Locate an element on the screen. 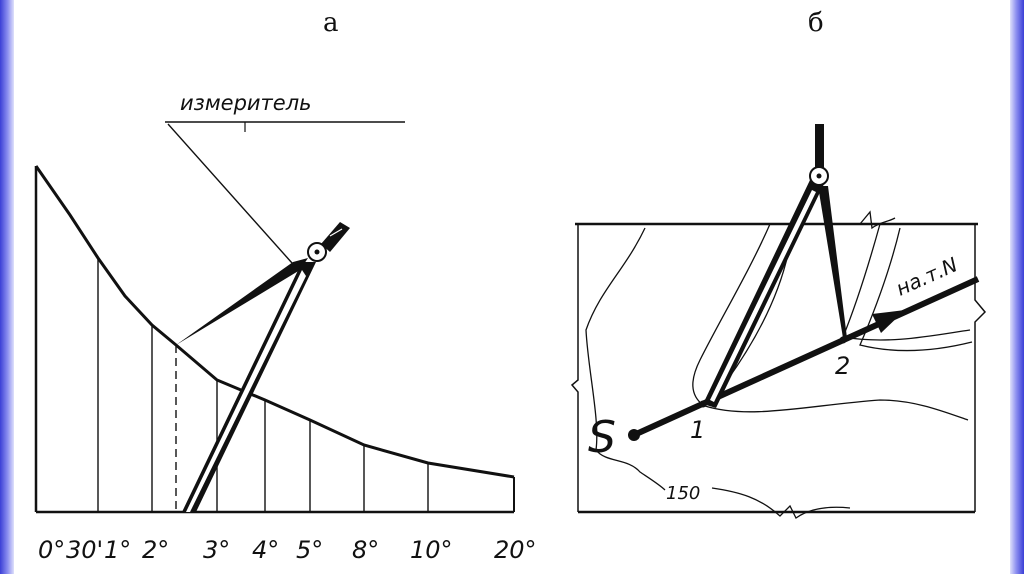 The height and width of the screenshot is (574, 1024). tick-label: 20° is located at coordinates (515, 550).